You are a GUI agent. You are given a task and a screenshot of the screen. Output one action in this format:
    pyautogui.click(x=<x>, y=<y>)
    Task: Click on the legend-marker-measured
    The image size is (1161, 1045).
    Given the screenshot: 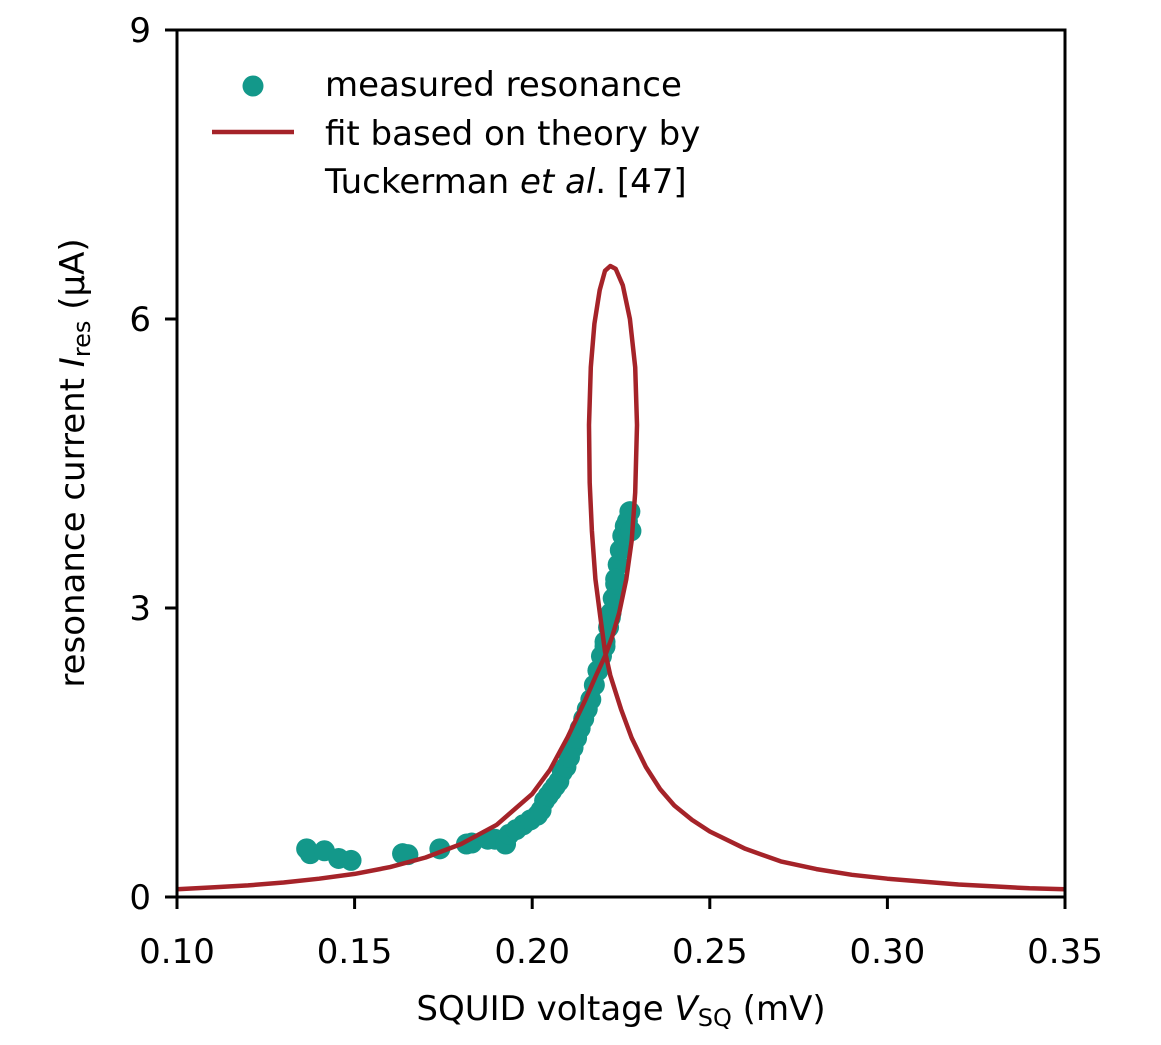 What is the action you would take?
    pyautogui.click(x=253, y=86)
    